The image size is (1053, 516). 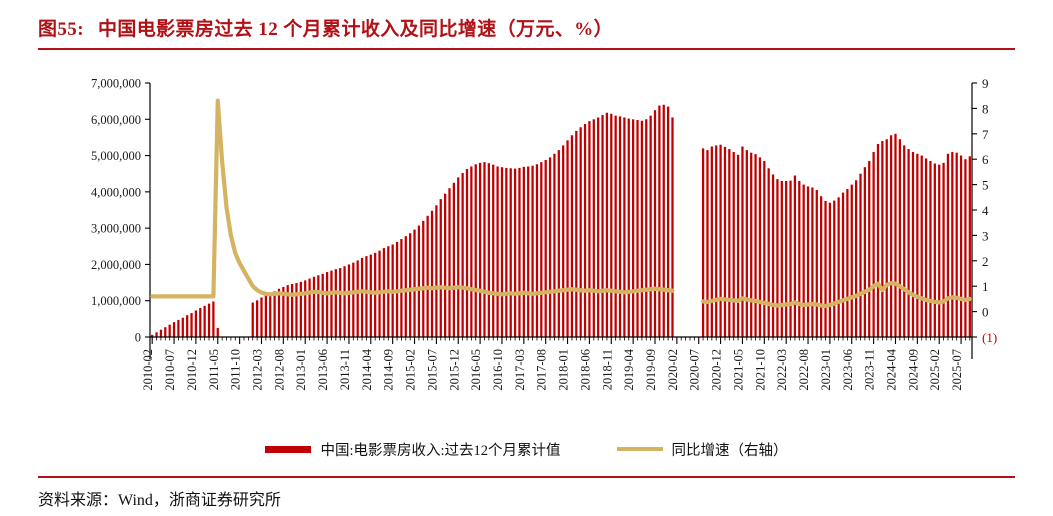 What do you see at coordinates (891, 369) in the screenshot?
I see `x-tick-label: 2024-04` at bounding box center [891, 369].